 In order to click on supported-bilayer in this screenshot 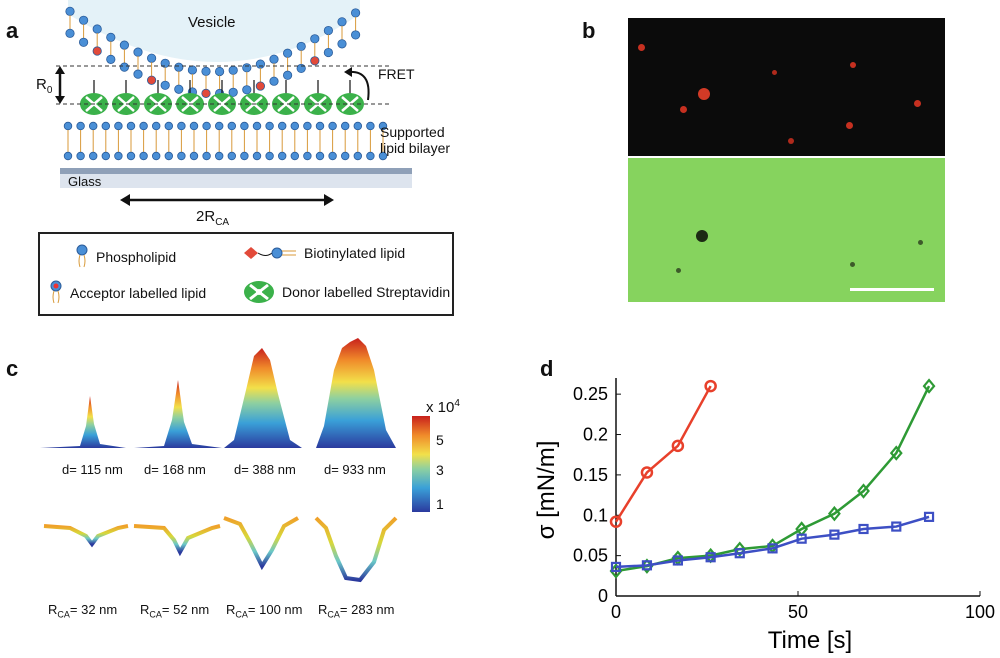, I will do `click(225, 141)`.